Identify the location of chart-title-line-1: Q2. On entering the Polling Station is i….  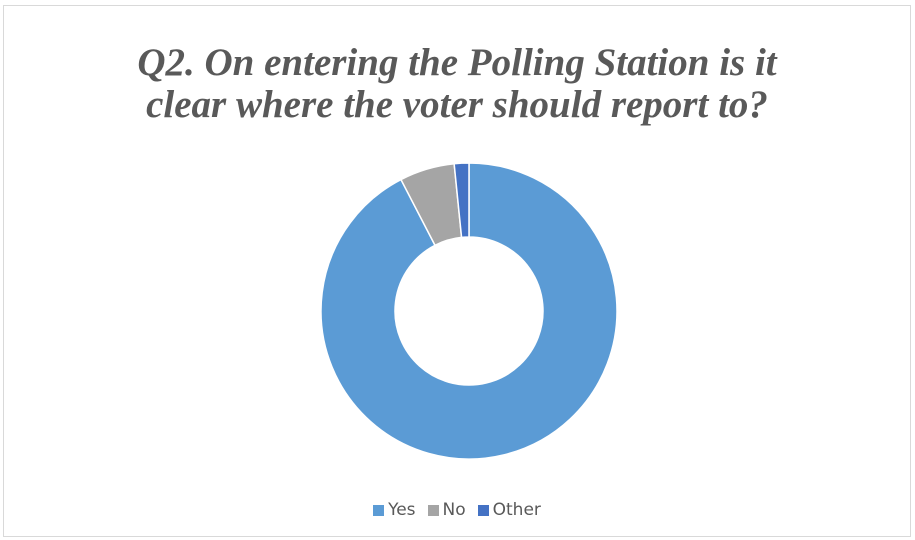
(457, 62).